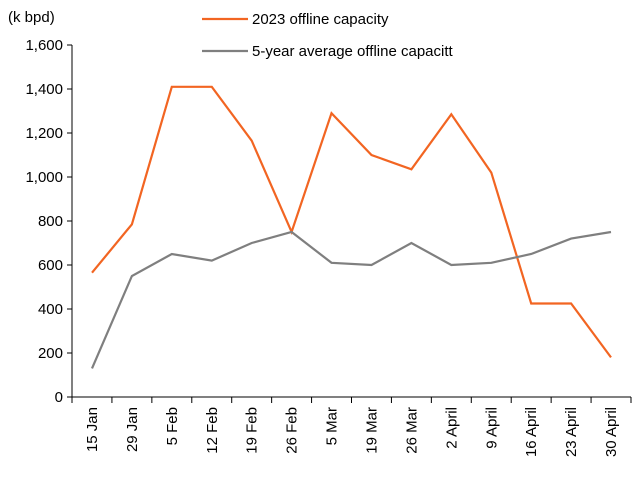  I want to click on x-tick-label: 16 April, so click(531, 432).